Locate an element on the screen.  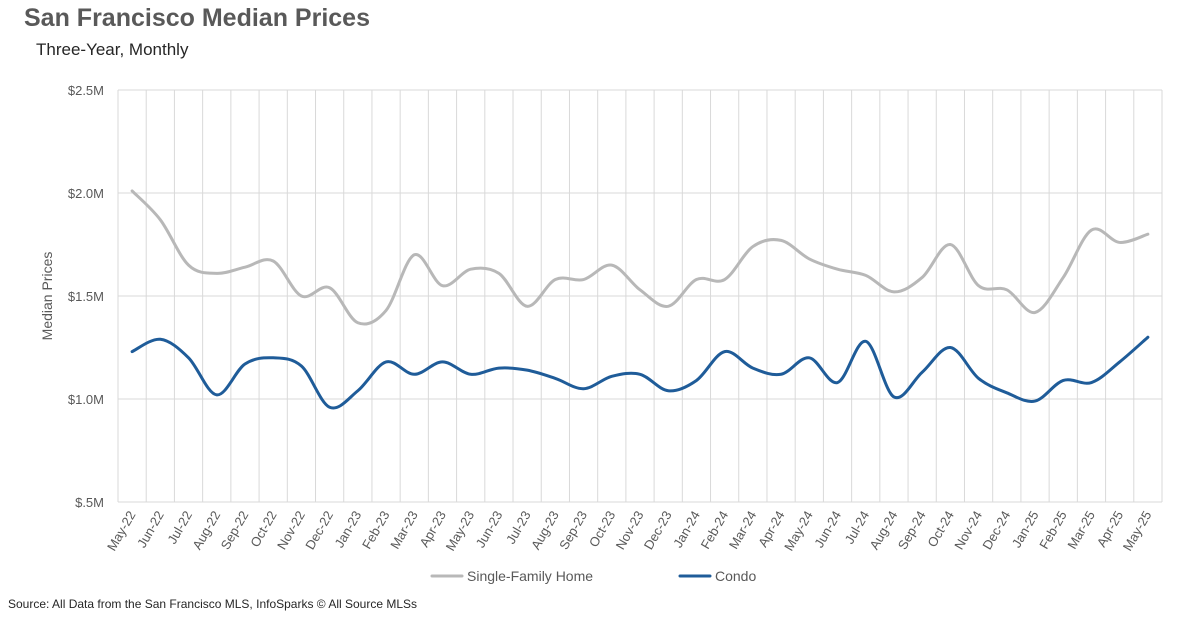
y-tick-label: $1.5M is located at coordinates (86, 296).